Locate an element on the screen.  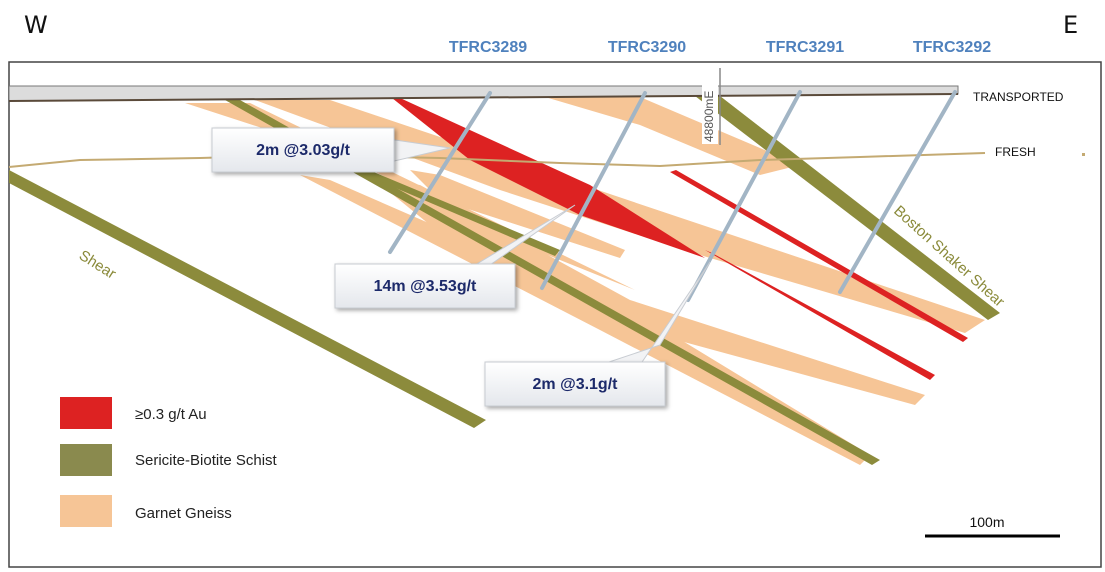
fresh-label: FRESH is located at coordinates (1015, 152).